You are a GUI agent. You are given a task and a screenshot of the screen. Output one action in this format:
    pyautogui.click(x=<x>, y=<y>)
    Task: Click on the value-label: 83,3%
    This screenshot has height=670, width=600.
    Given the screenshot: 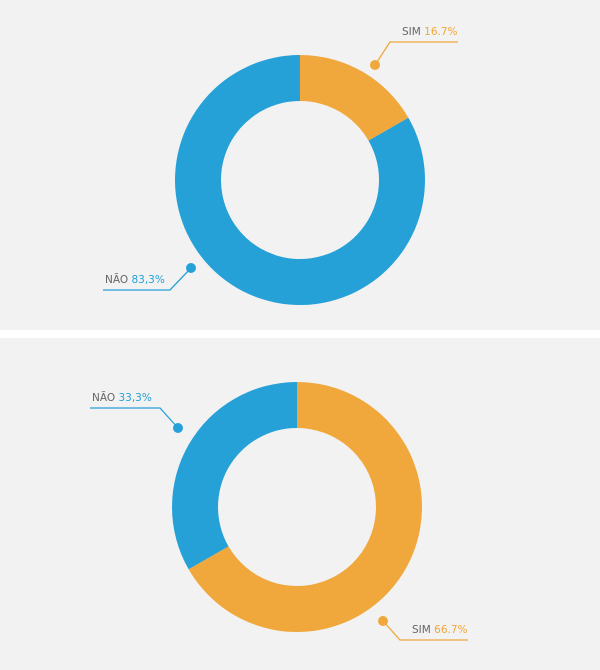 What is the action you would take?
    pyautogui.click(x=147, y=280)
    